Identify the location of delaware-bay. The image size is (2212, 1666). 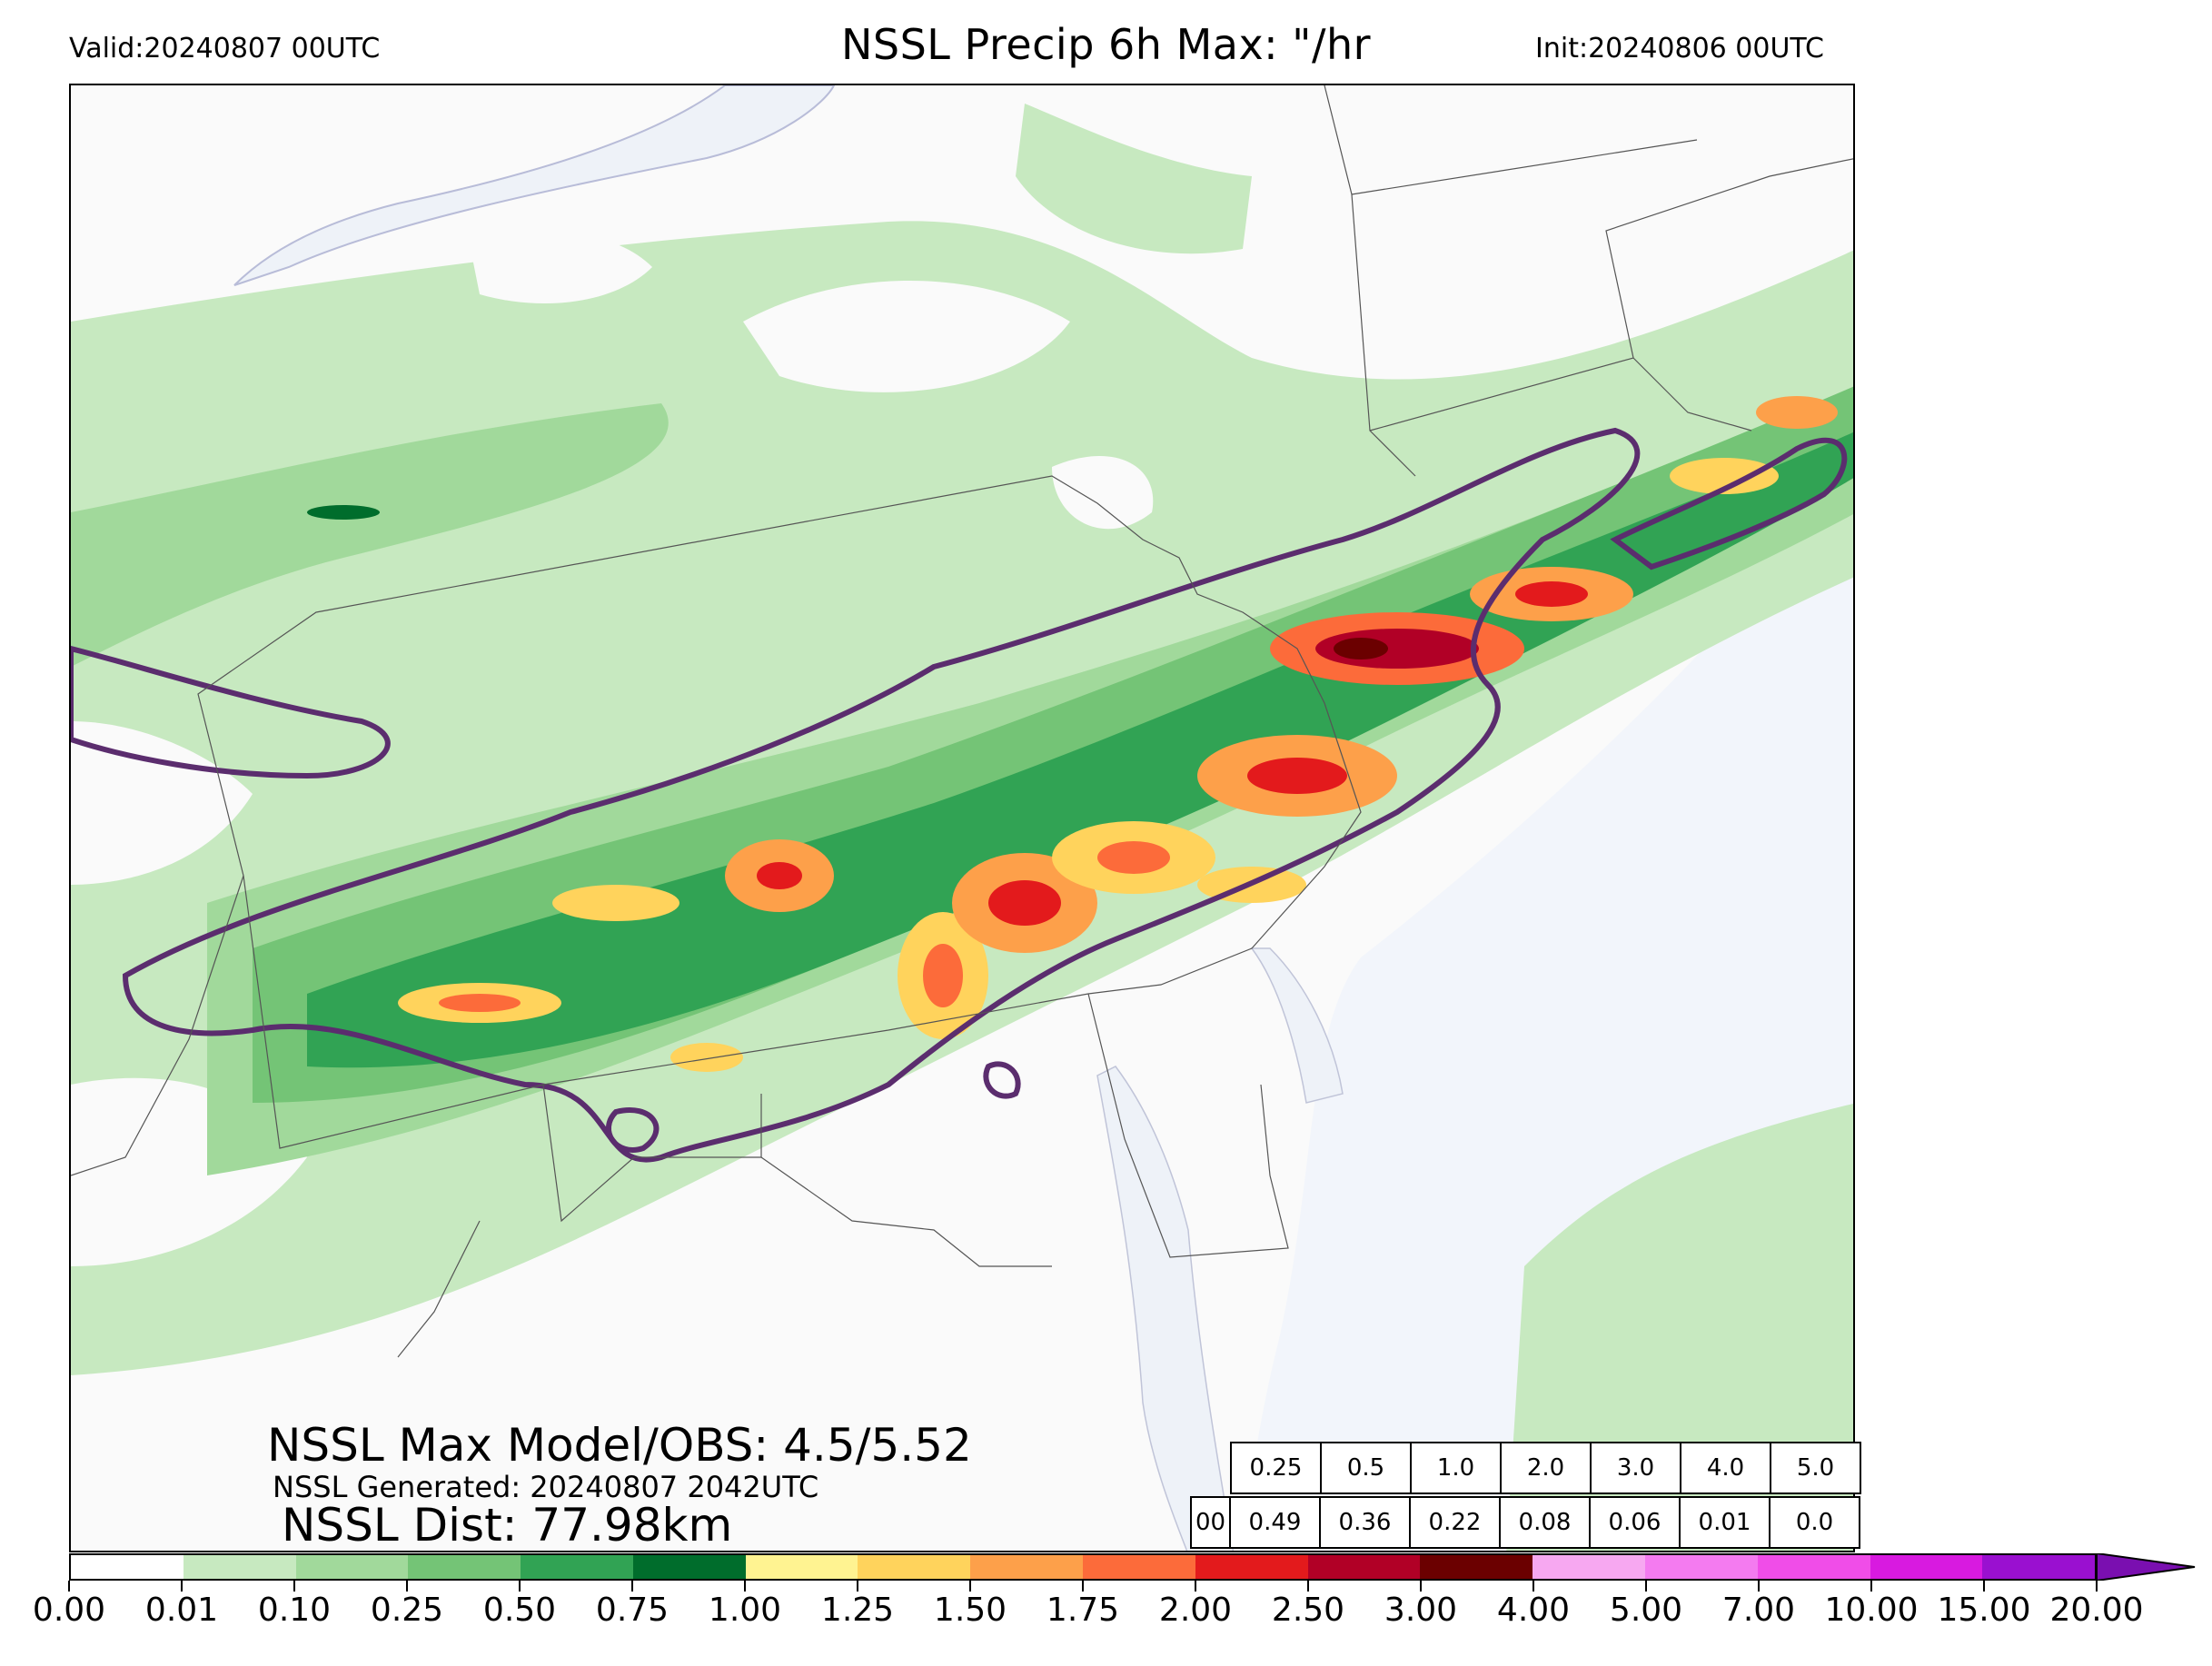
(1297, 1025).